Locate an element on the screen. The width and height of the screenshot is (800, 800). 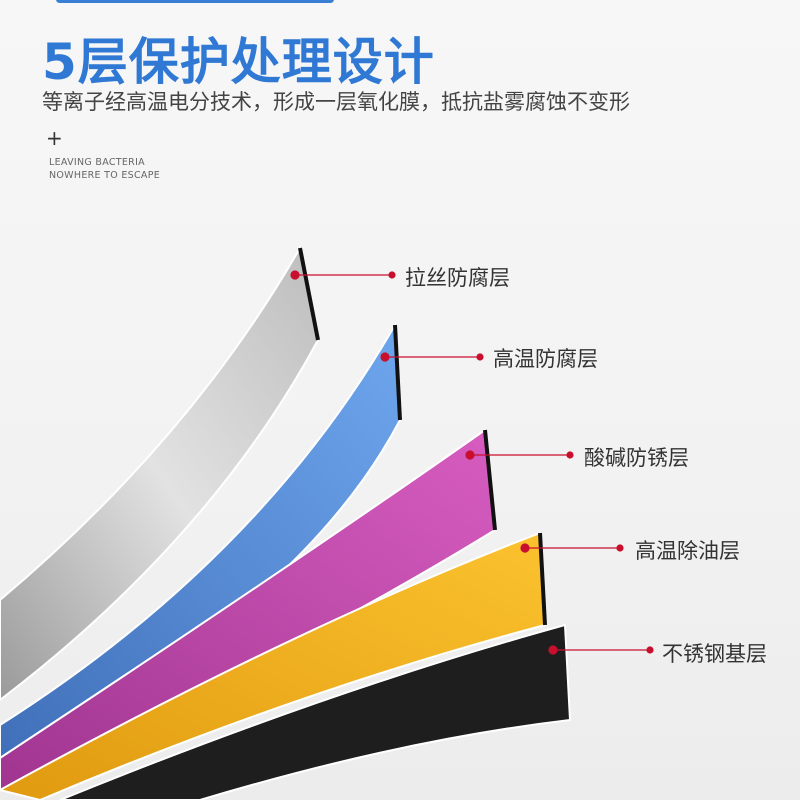
label-layer-1: 拉丝防腐层 is located at coordinates (457, 278).